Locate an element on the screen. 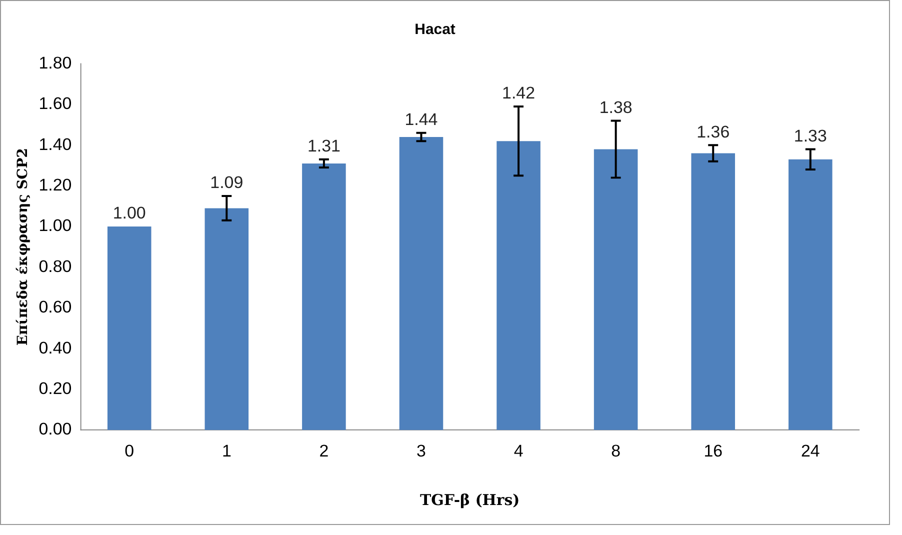 This screenshot has width=902, height=535. data-label: 1.38 is located at coordinates (615, 107).